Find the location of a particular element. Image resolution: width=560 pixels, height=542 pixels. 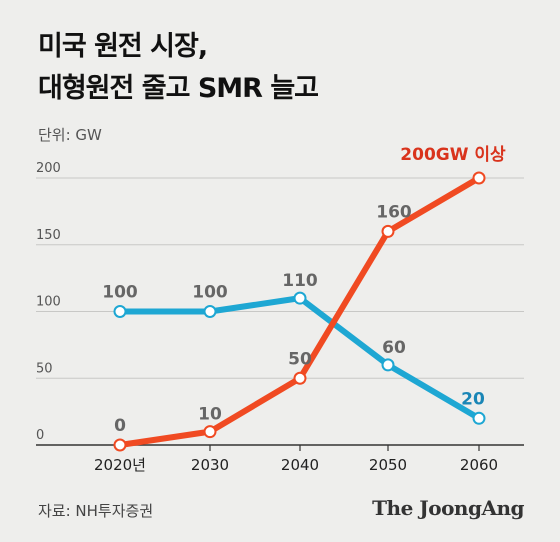

data-label: 20 is located at coordinates (473, 399).